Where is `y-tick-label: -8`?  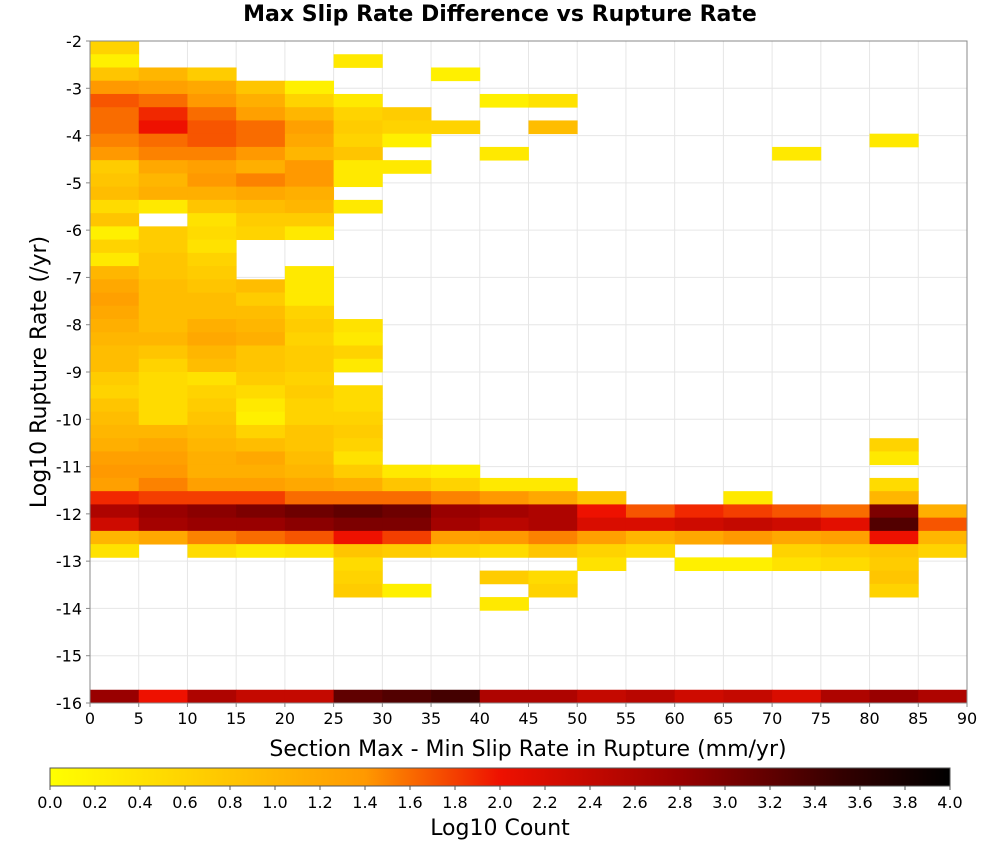
y-tick-label: -8 is located at coordinates (74, 325).